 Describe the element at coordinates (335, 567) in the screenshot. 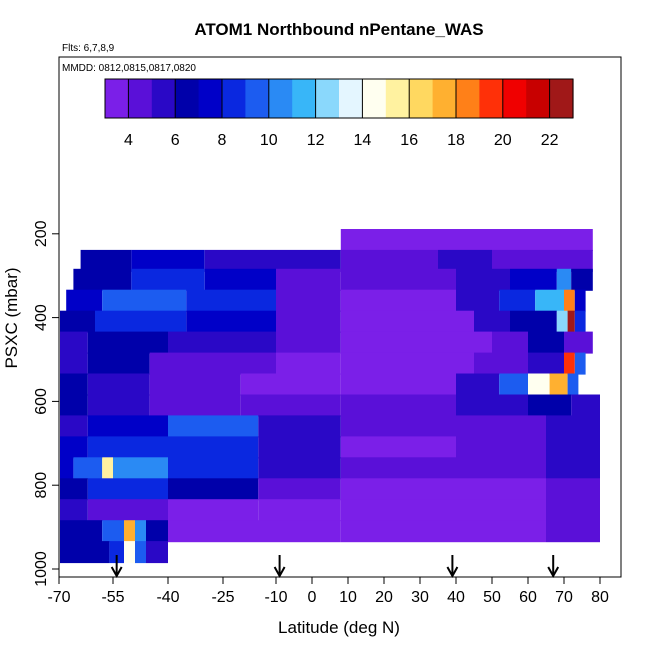

I see `arrow-markers` at that location.